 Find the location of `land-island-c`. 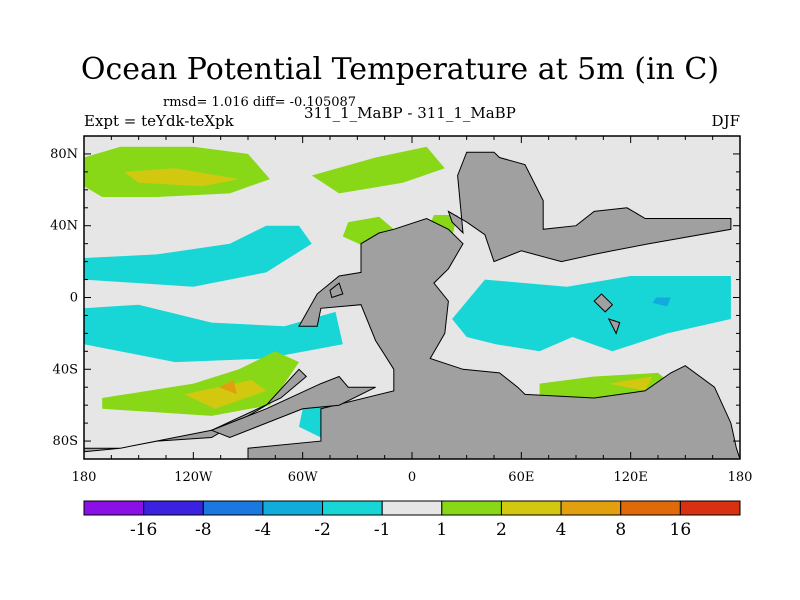

land-island-c is located at coordinates (614, 326).